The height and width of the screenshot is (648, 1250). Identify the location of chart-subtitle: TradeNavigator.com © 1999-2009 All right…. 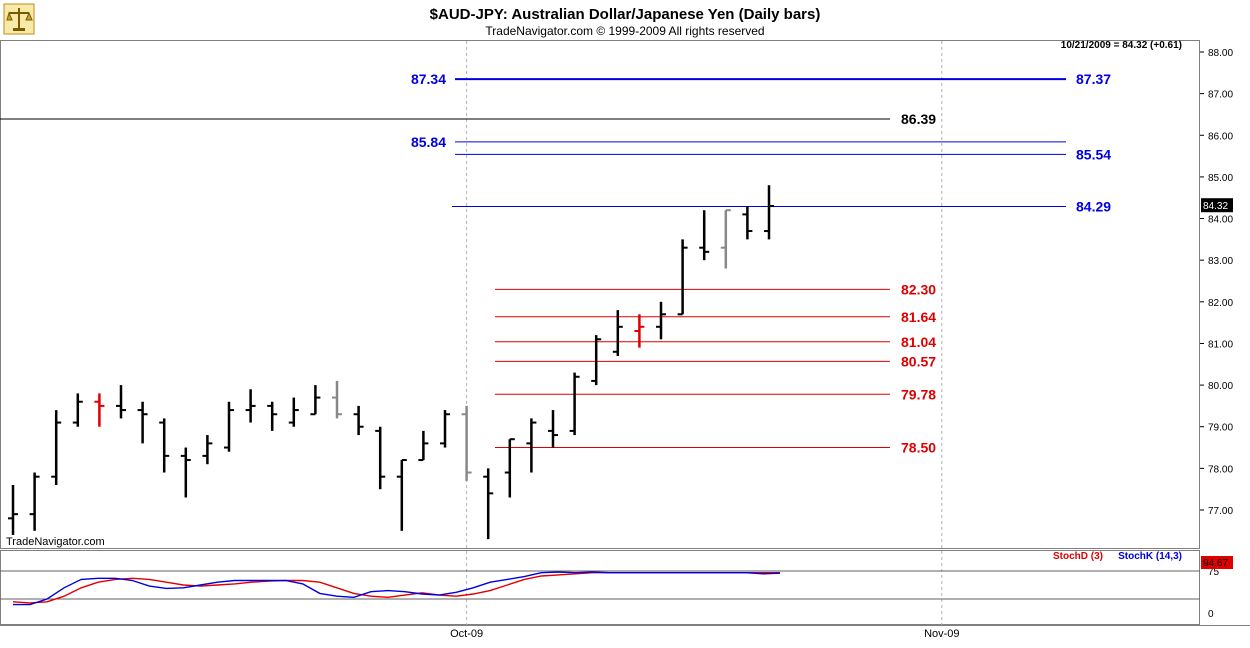
(624, 31).